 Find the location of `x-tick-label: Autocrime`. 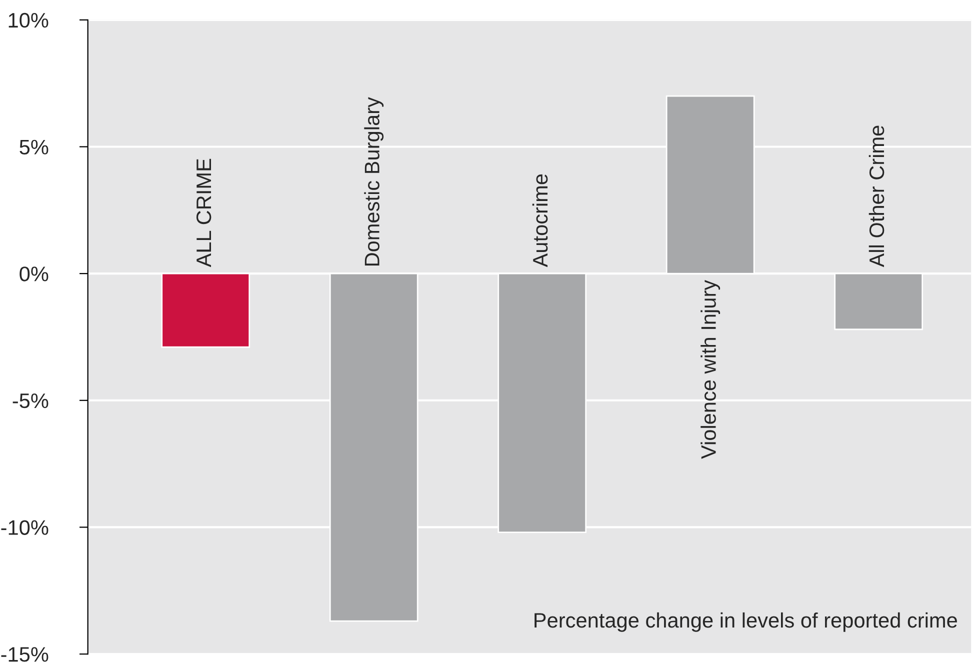

x-tick-label: Autocrime is located at coordinates (540, 221).